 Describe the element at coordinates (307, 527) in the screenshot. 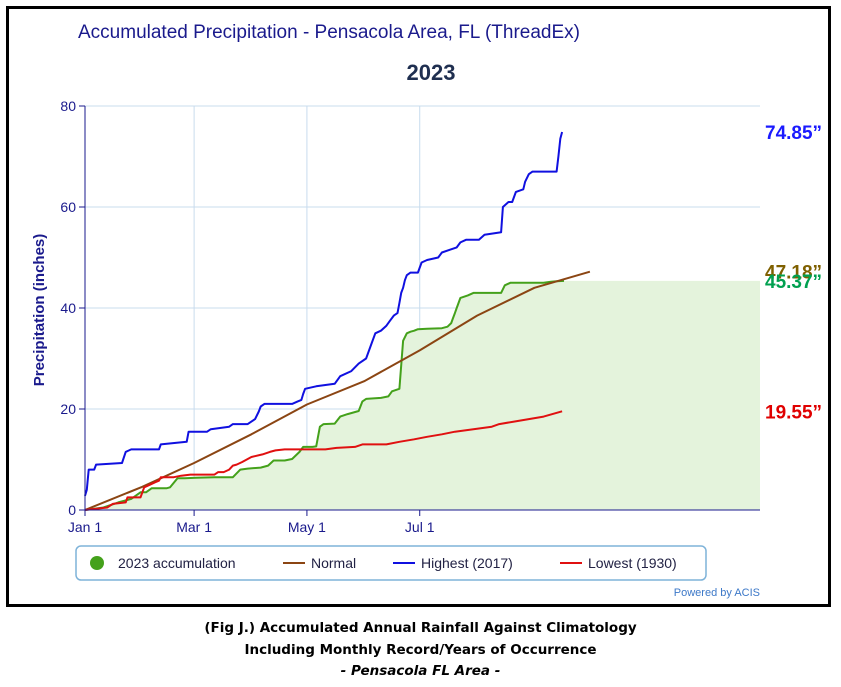

I see `x-tick-label: May 1` at that location.